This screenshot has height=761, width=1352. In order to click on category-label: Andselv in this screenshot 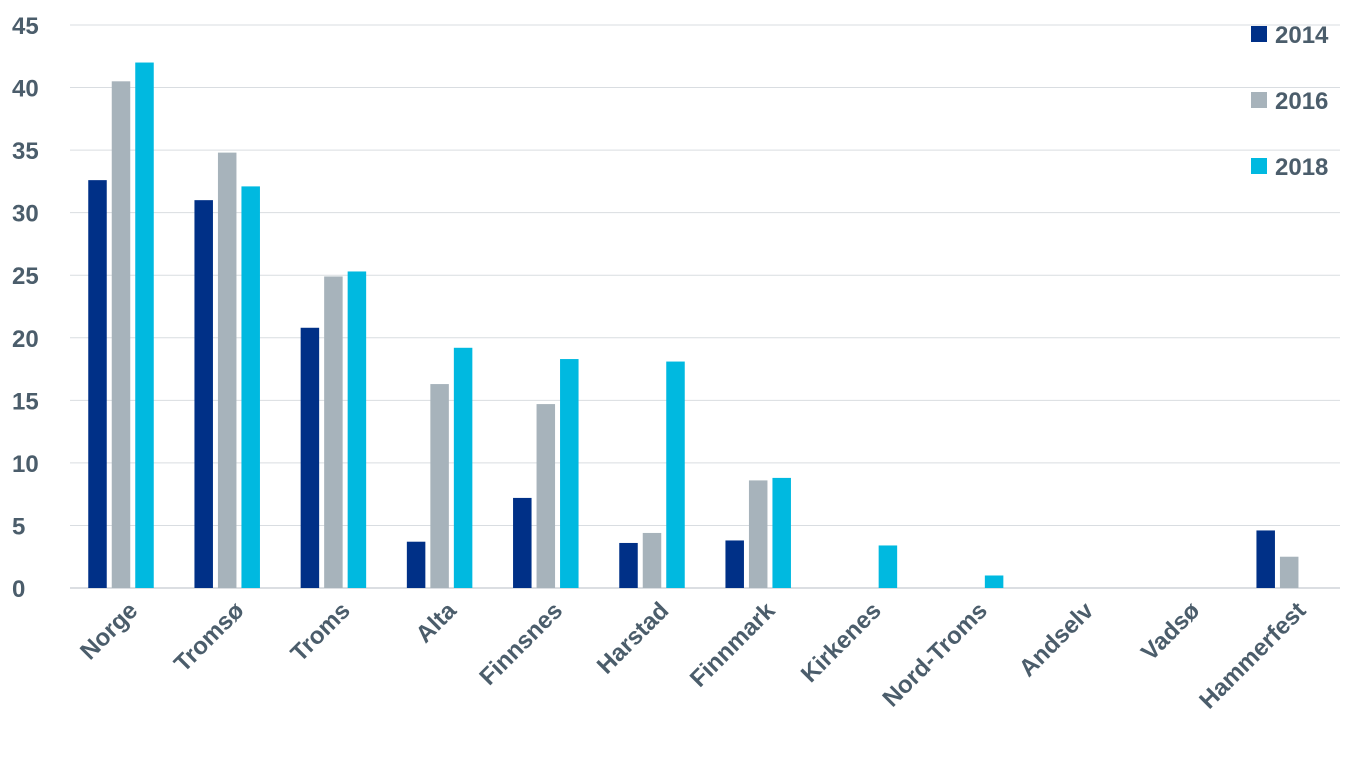, I will do `click(1057, 640)`.